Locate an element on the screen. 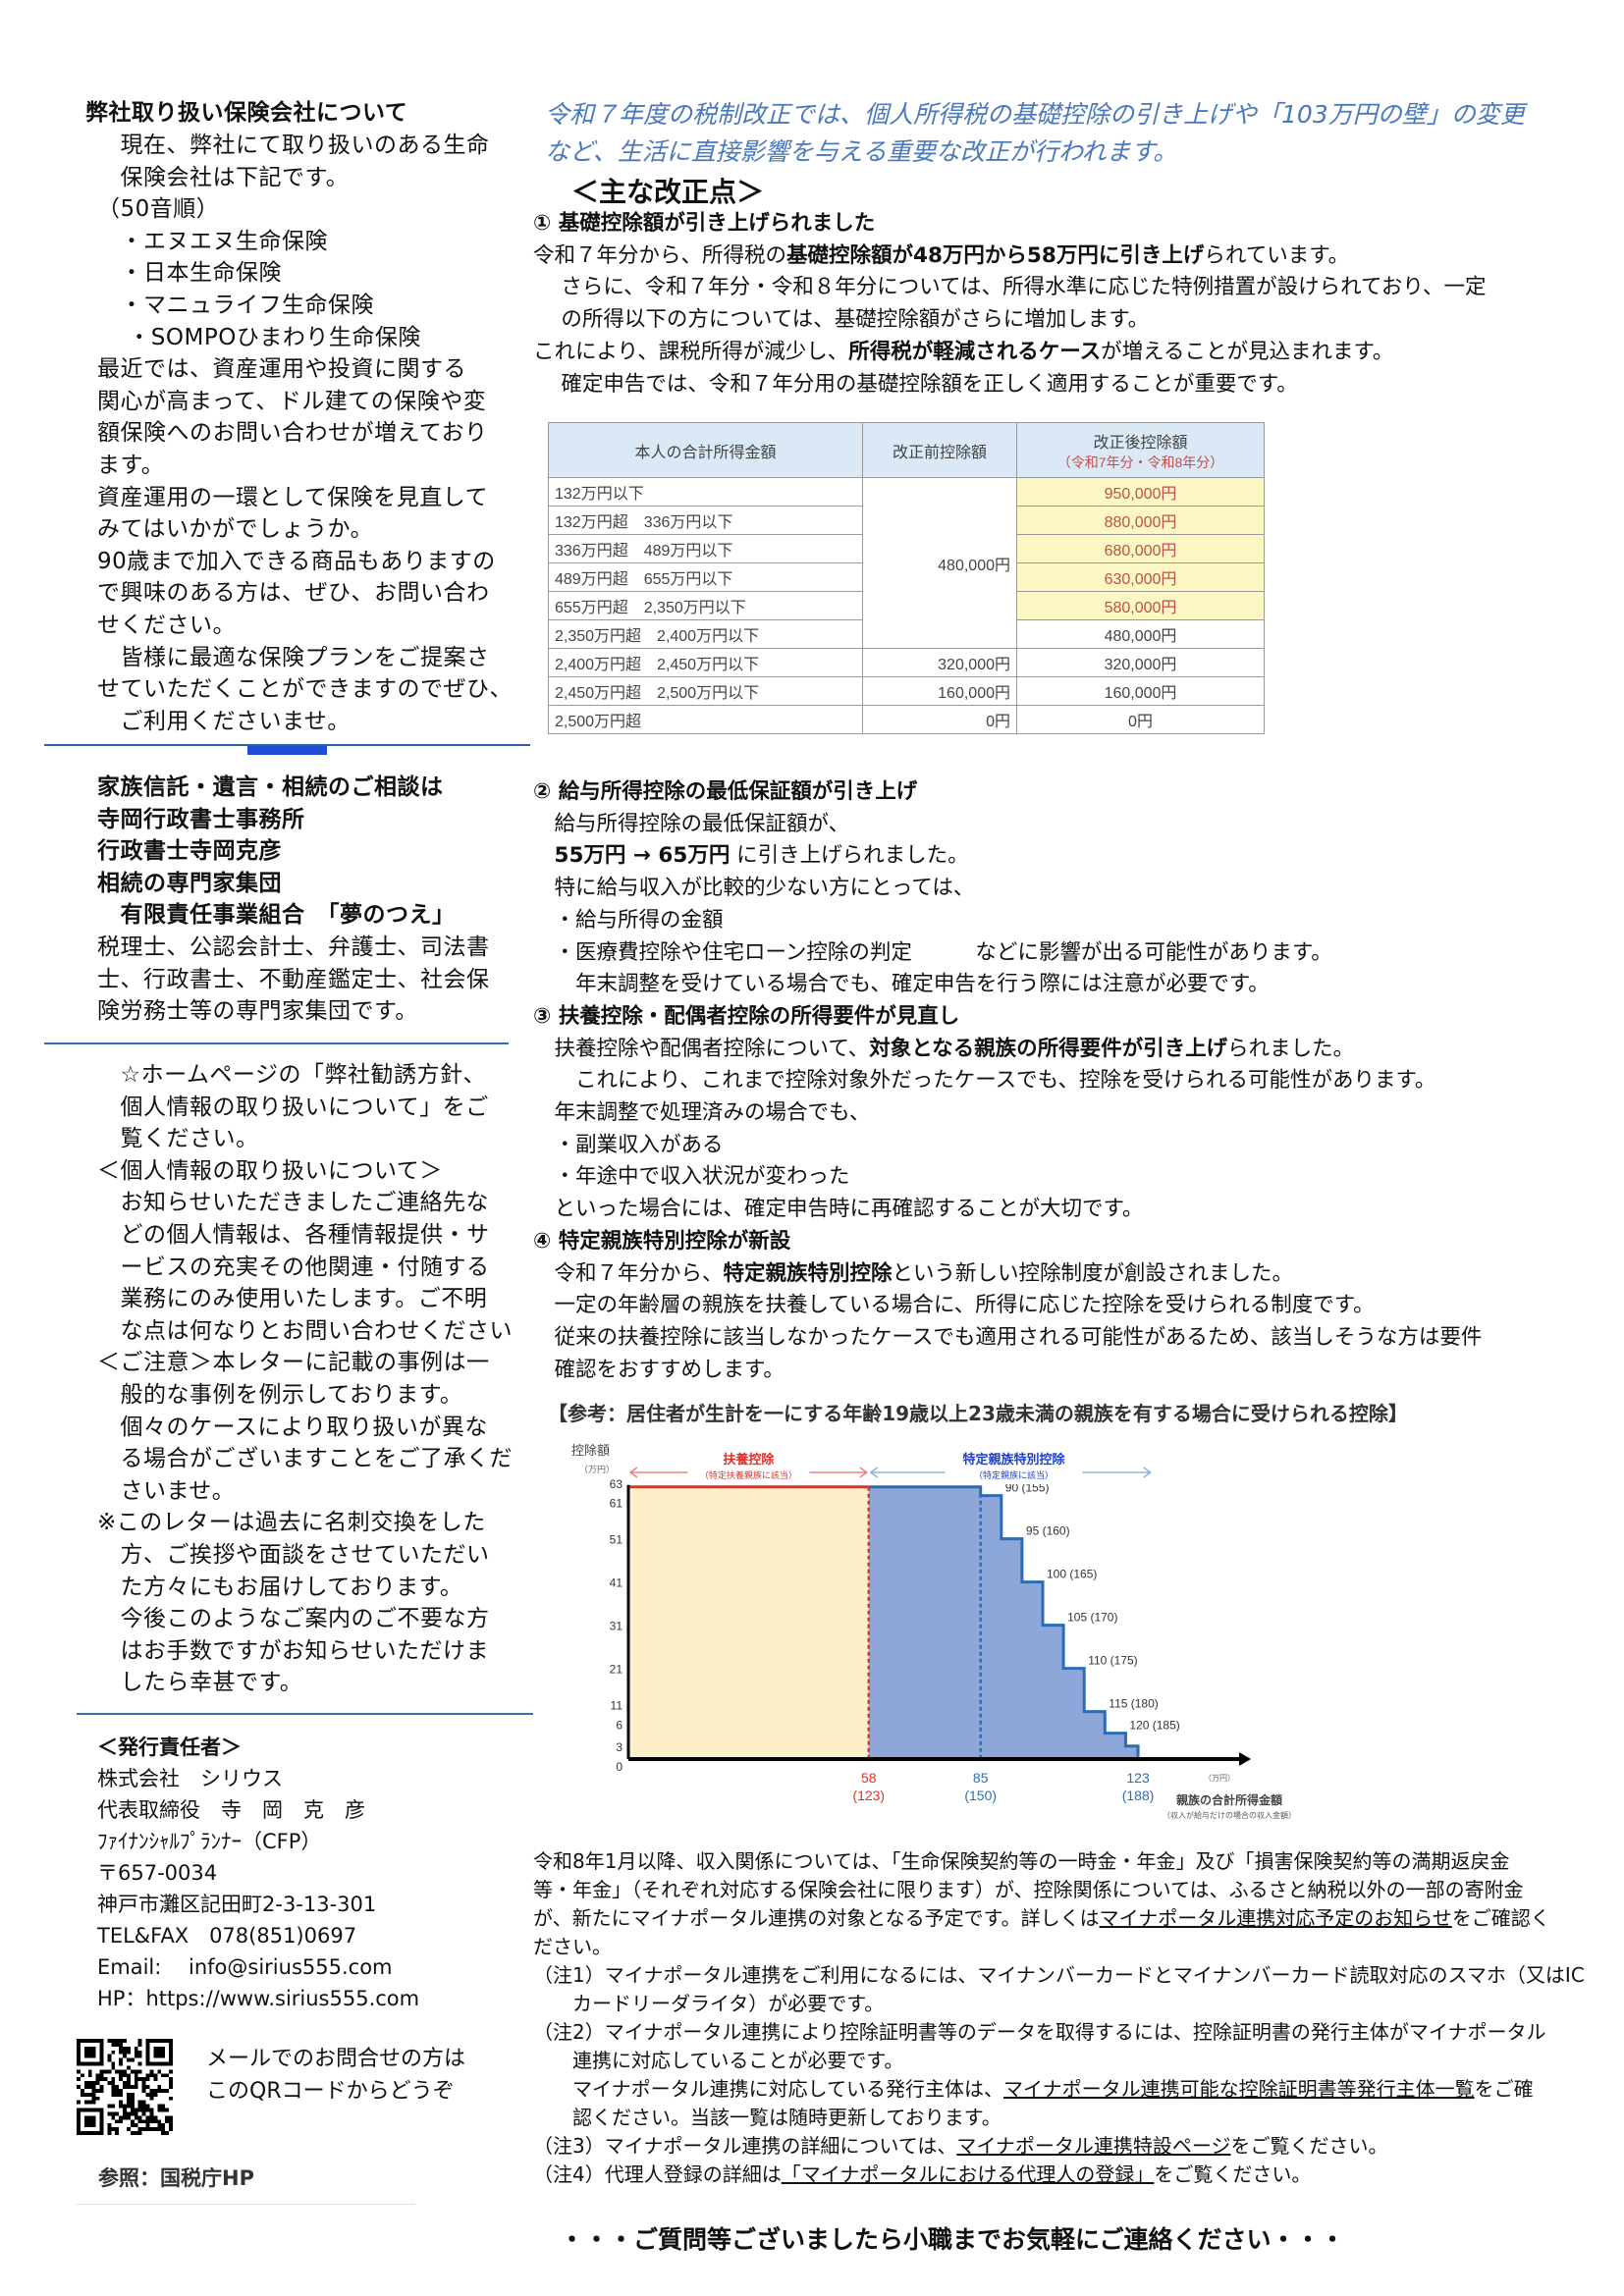 Image resolution: width=1624 pixels, height=2296 pixels. y-tick-label: 11 is located at coordinates (617, 1706).